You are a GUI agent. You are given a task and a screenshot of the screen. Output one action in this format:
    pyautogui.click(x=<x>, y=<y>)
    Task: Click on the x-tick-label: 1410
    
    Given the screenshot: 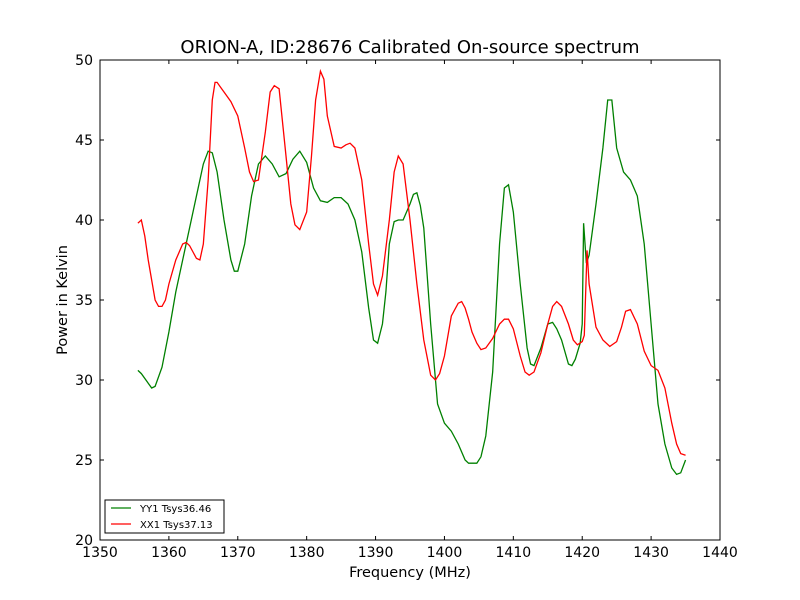 What is the action you would take?
    pyautogui.click(x=514, y=553)
    